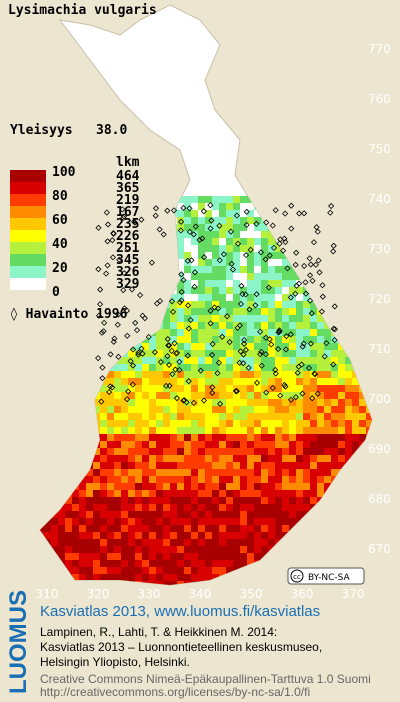  Describe the element at coordinates (127, 200) in the screenshot. I see `count-label: 219` at that location.